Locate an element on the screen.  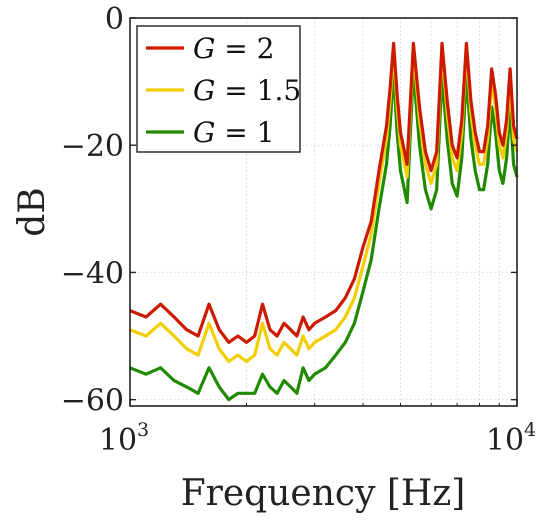
y-tick-label: 0 is located at coordinates (114, 19).